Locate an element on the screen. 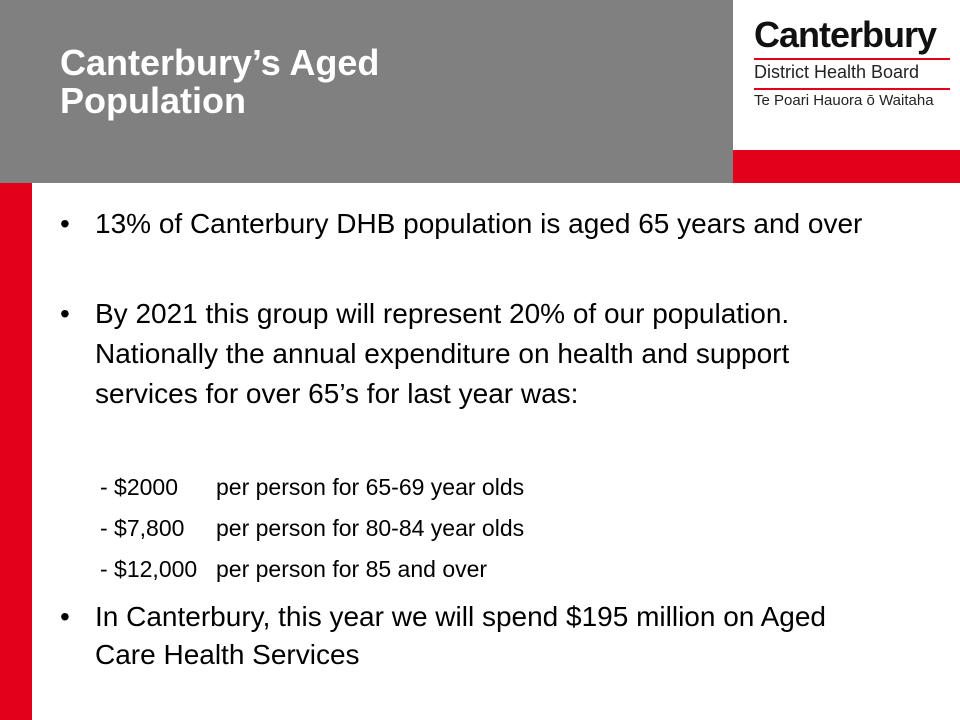 Image resolution: width=960 pixels, height=720 pixels. cost-row: - $2000 per person for 65-69 year olds is located at coordinates (312, 487).